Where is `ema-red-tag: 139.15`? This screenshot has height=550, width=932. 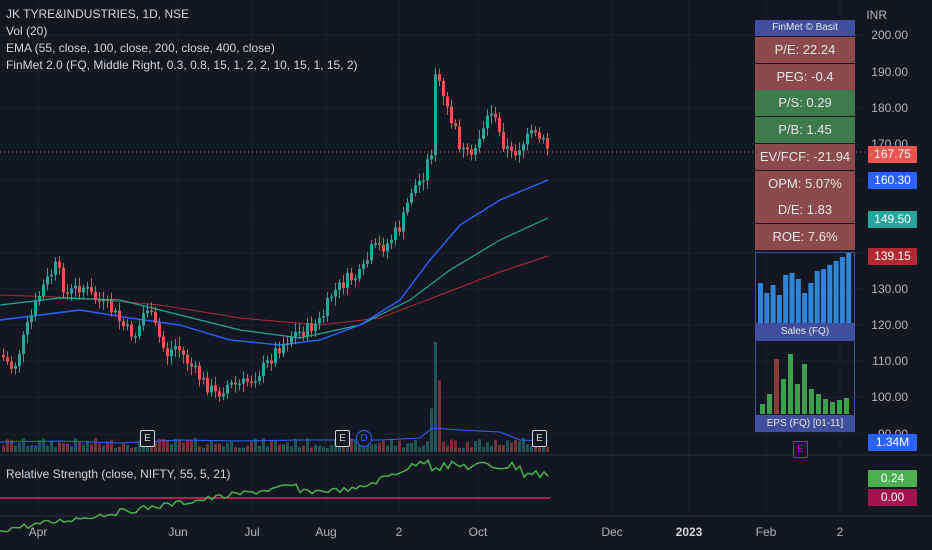 ema-red-tag: 139.15 is located at coordinates (892, 256).